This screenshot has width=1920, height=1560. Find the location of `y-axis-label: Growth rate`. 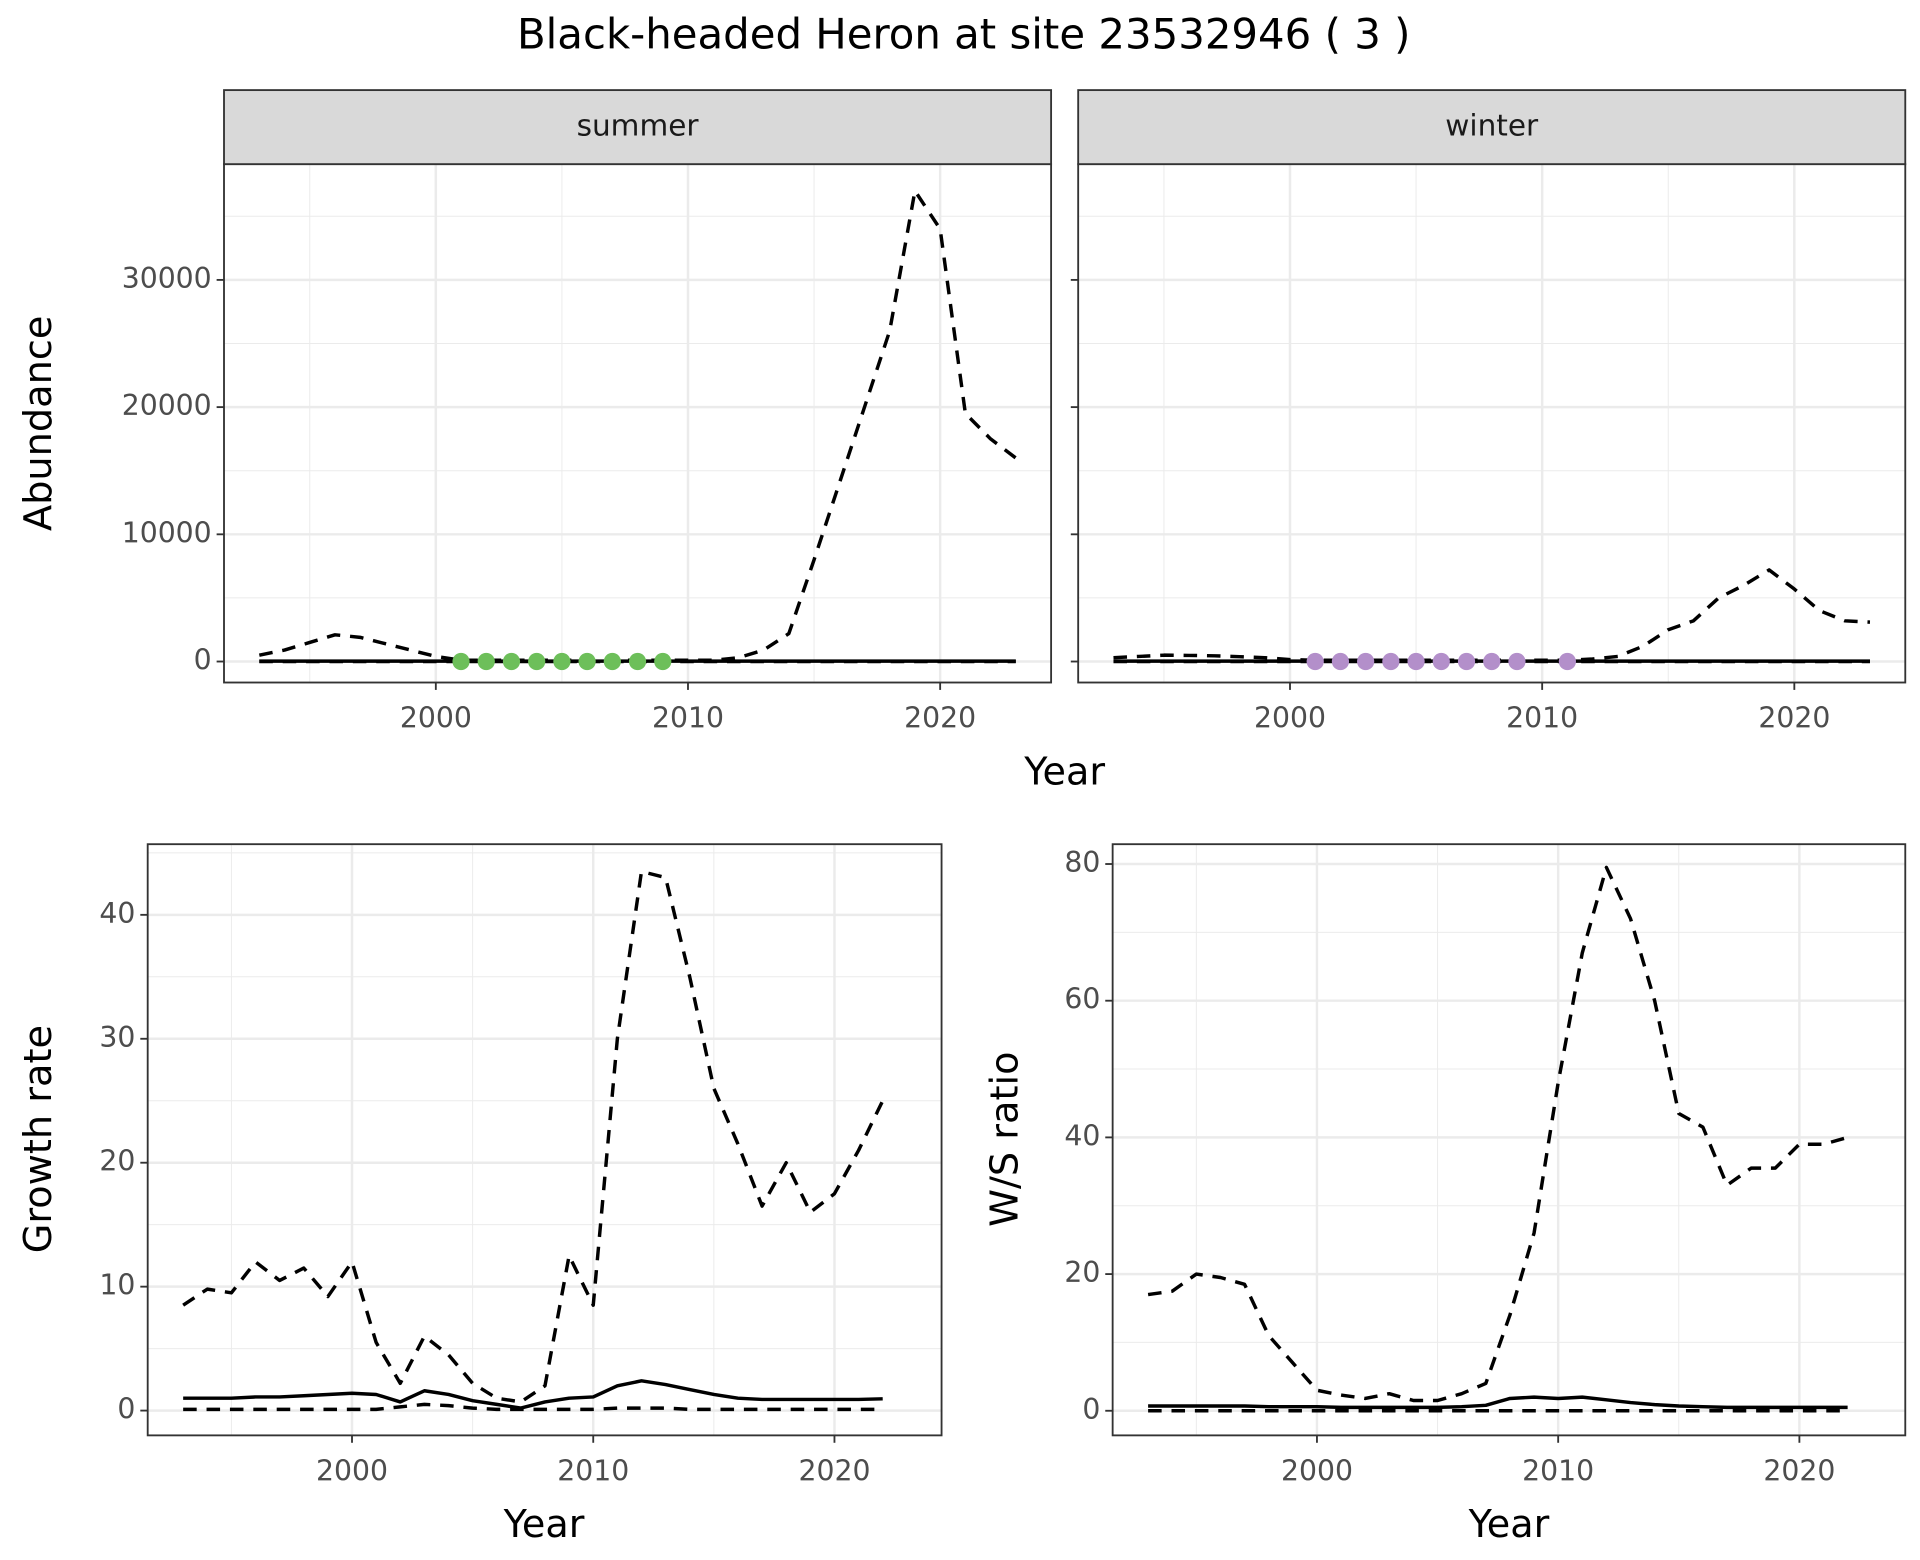

y-axis-label: Growth rate is located at coordinates (39, 1139).